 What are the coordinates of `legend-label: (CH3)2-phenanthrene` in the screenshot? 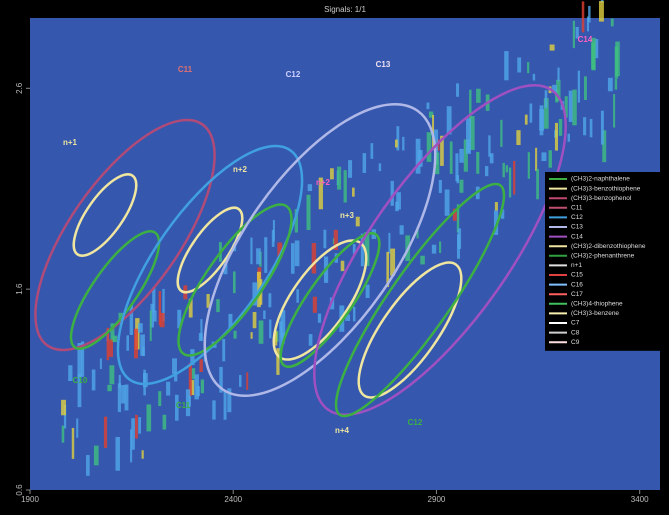 It's located at (603, 256).